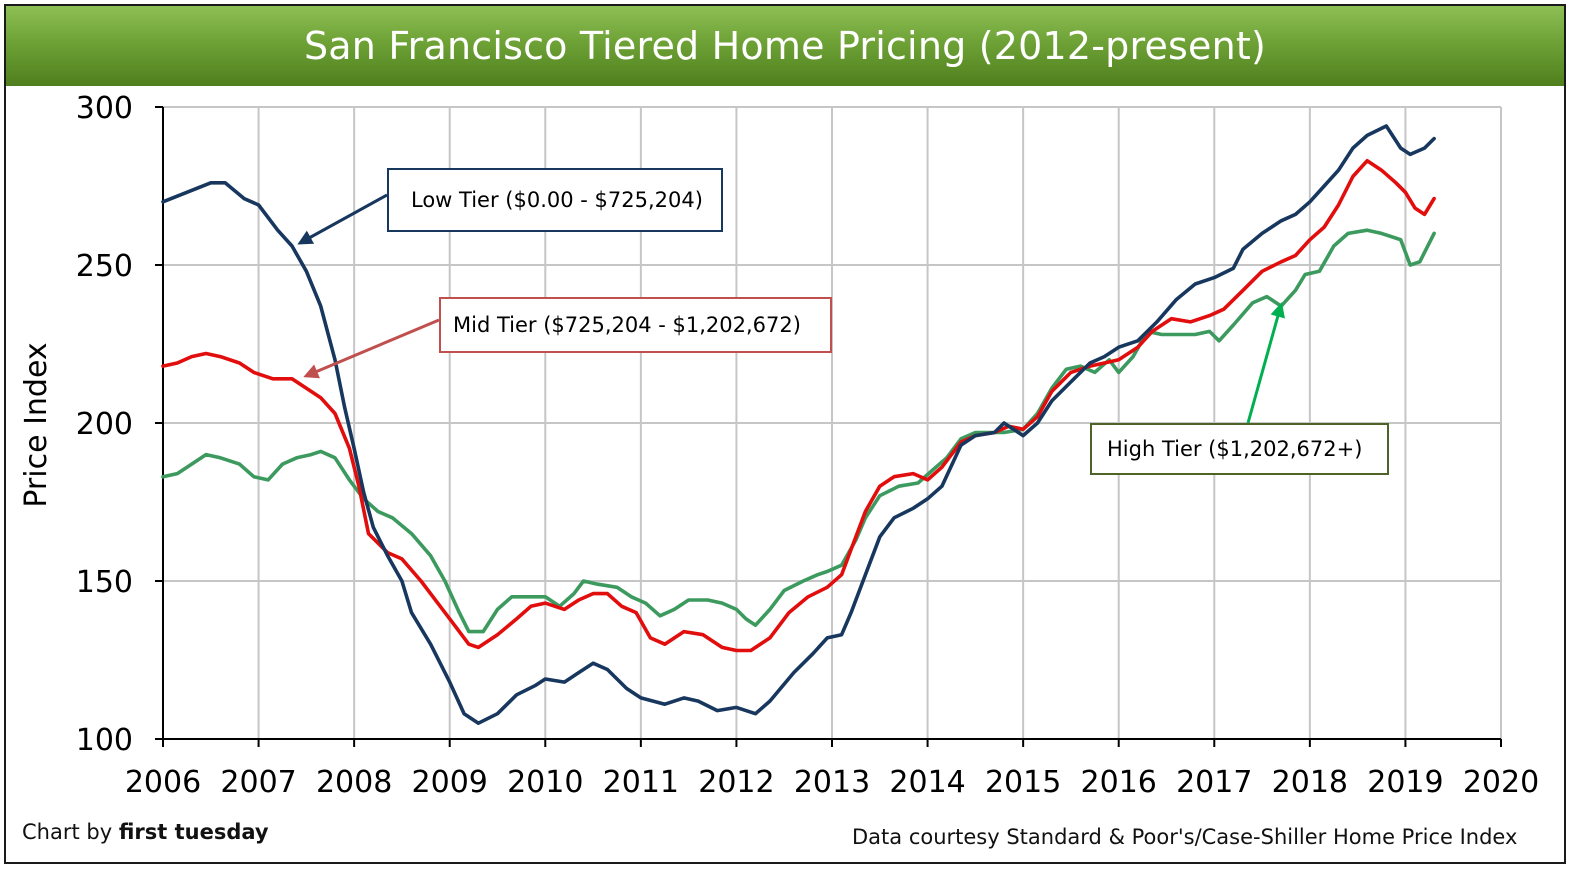 The image size is (1594, 880). I want to click on x-tick-label: 2009, so click(450, 782).